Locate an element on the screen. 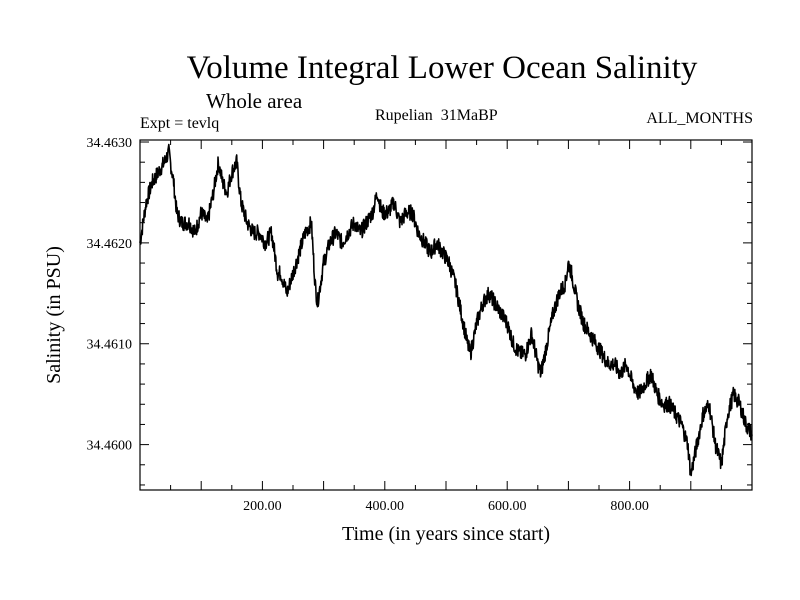 This screenshot has width=800, height=600. y-tick-label: 34.4610 is located at coordinates (110, 345).